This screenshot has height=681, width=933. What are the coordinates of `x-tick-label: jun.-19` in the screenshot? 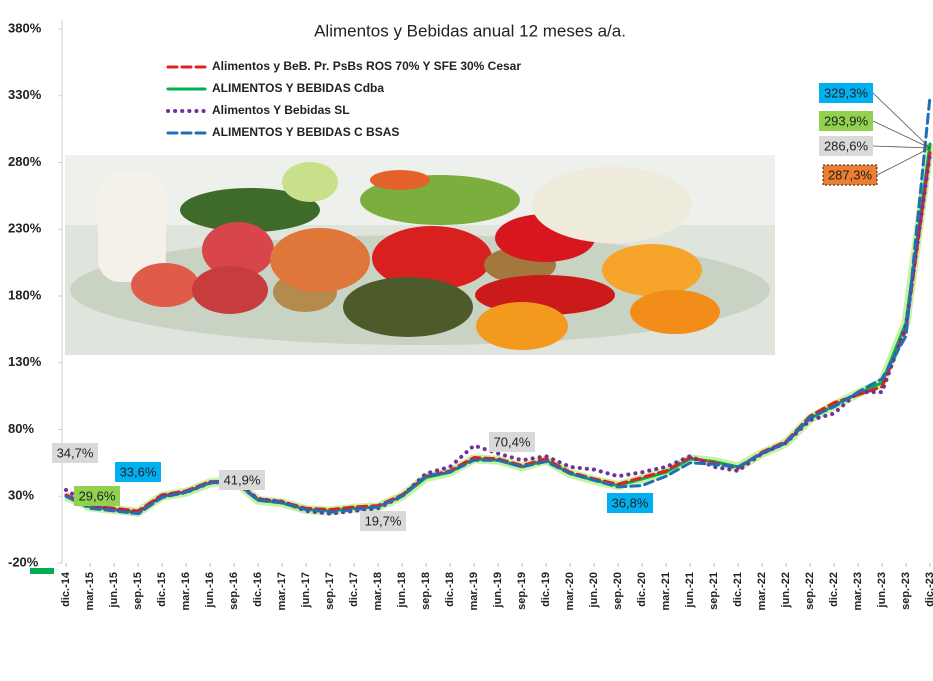 It's located at (498, 590).